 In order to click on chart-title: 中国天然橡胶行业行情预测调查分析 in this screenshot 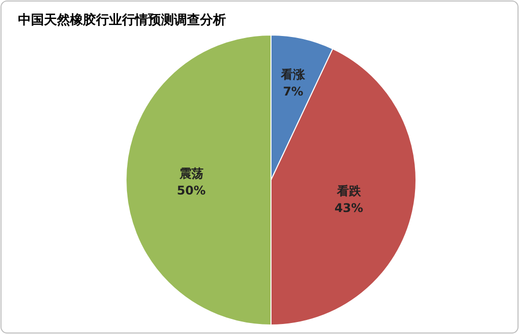, I will do `click(122, 20)`.